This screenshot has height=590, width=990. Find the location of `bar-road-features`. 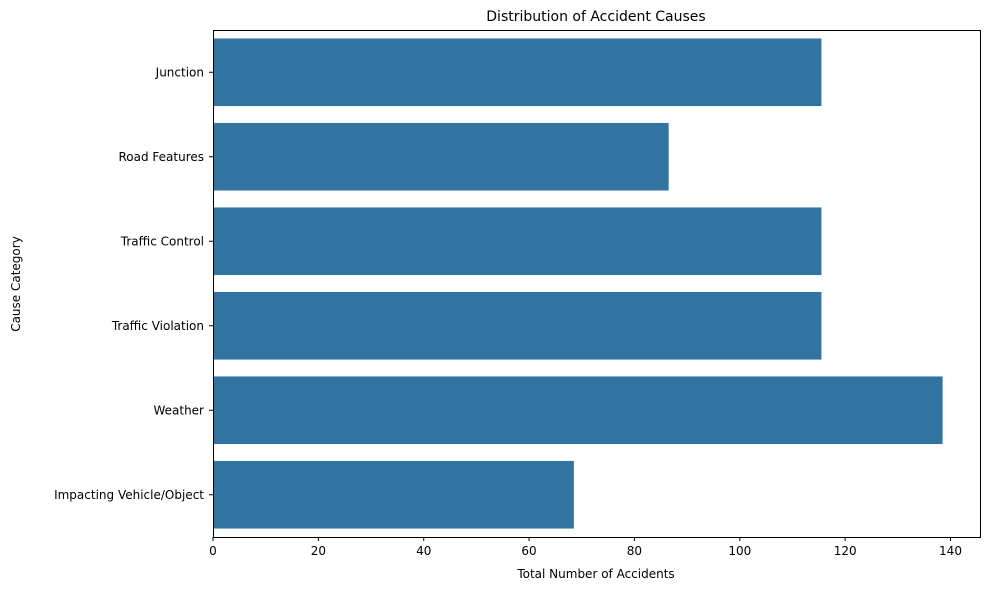

bar-road-features is located at coordinates (441, 156).